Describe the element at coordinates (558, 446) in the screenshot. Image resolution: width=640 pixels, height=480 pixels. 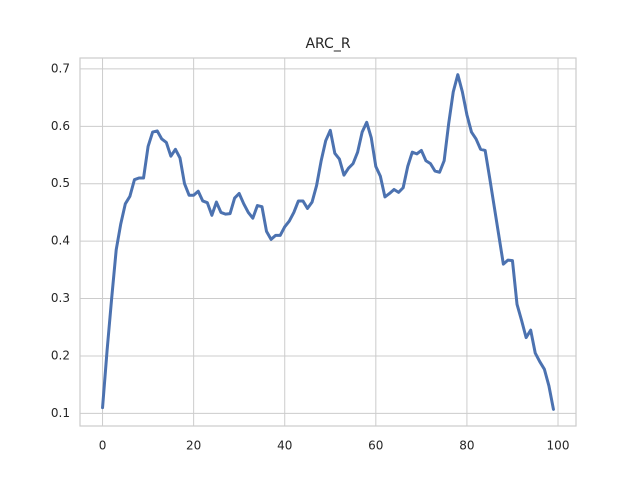
I see `x-tick-label: 100` at that location.